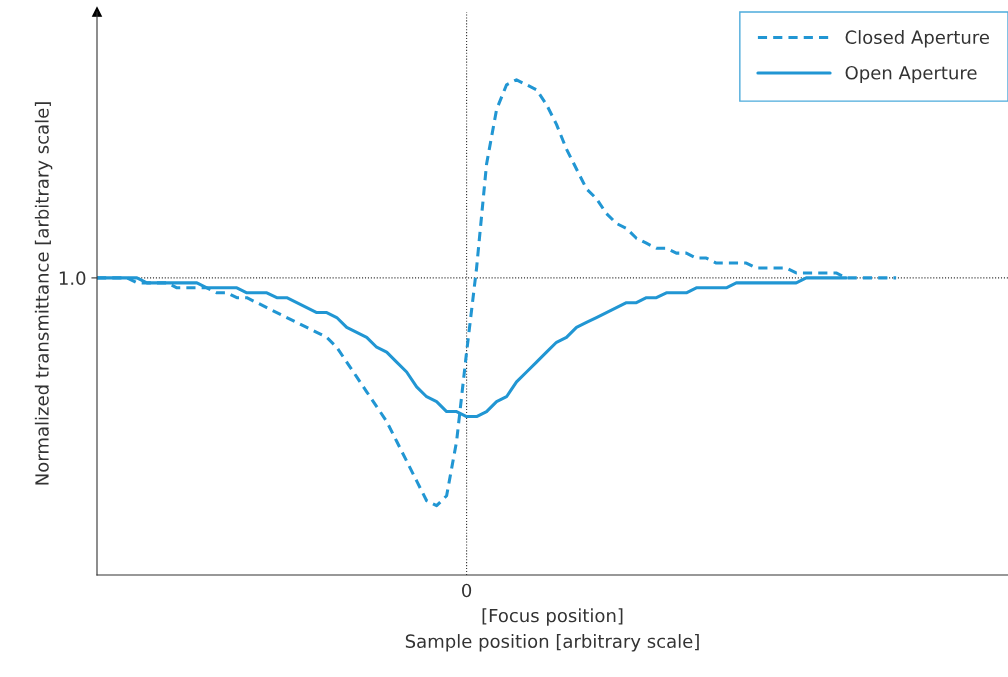 The width and height of the screenshot is (1008, 677). What do you see at coordinates (911, 74) in the screenshot?
I see `legend-label: Open Aperture` at bounding box center [911, 74].